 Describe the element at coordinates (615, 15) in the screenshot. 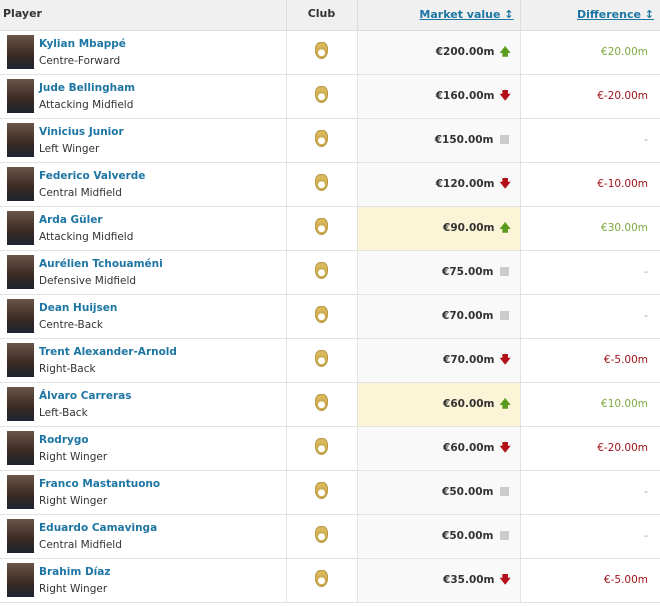

I see `sort-difference-link: Difference ↕` at that location.